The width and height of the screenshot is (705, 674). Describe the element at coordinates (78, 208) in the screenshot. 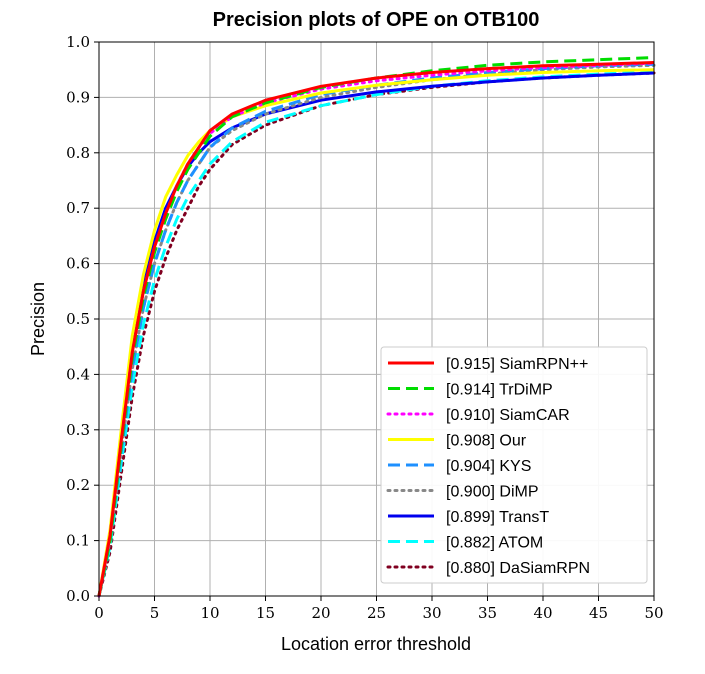

I see `y-tick-label: 0.7` at that location.